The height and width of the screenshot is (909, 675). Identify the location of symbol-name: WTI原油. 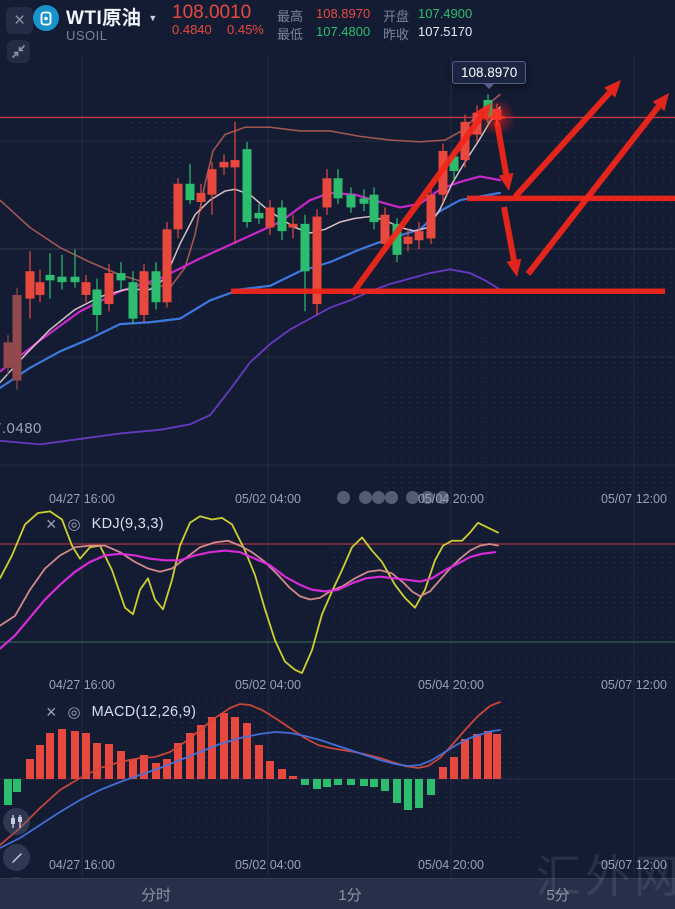
(104, 18).